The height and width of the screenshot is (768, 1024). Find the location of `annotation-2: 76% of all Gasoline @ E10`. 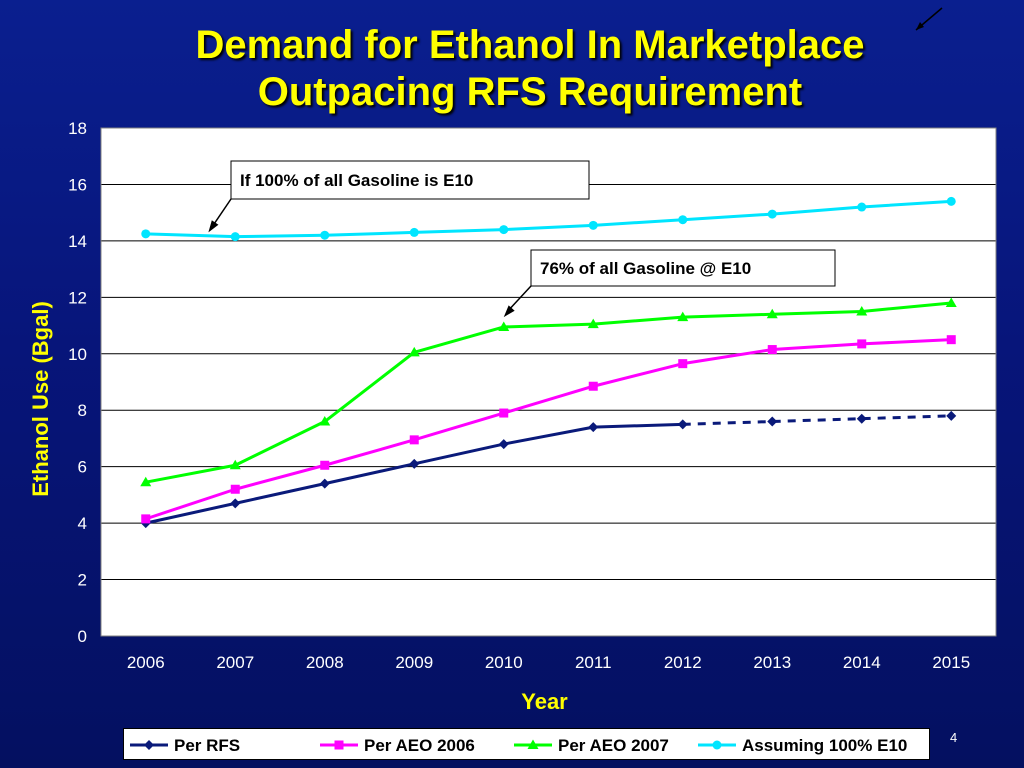

annotation-2: 76% of all Gasoline @ E10 is located at coordinates (669, 283).